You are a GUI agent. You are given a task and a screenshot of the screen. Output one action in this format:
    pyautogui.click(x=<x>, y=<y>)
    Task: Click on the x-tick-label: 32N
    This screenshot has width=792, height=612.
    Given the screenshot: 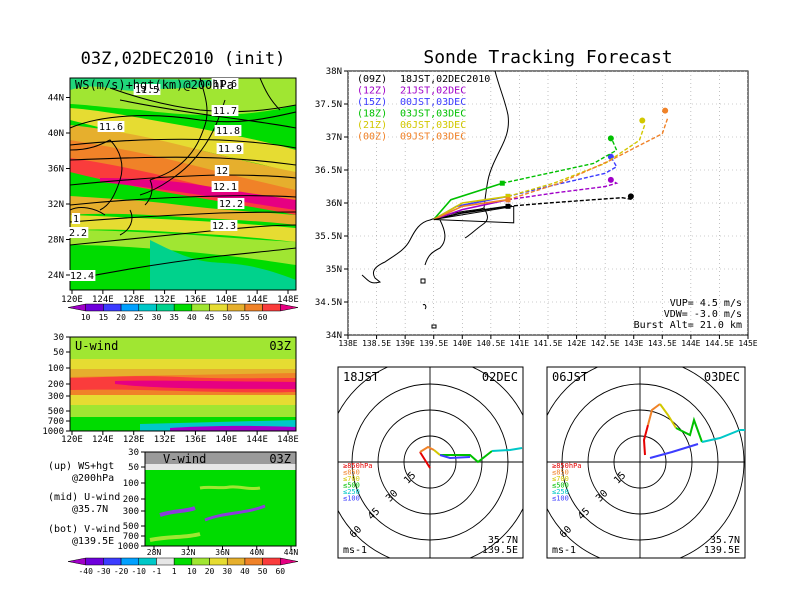 What is the action you would take?
    pyautogui.click(x=188, y=552)
    